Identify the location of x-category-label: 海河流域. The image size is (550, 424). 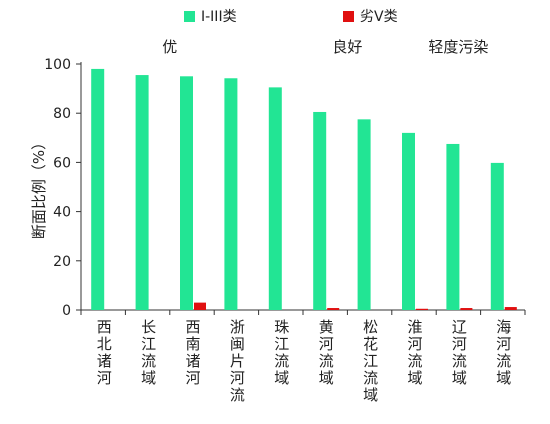
(503, 352).